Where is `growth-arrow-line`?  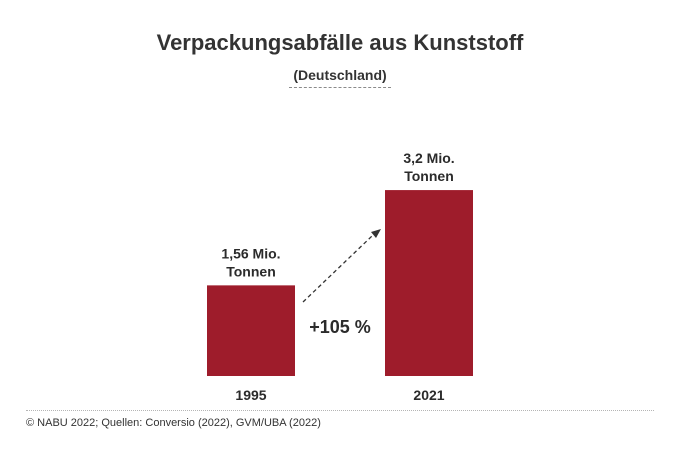
growth-arrow-line is located at coordinates (337, 269).